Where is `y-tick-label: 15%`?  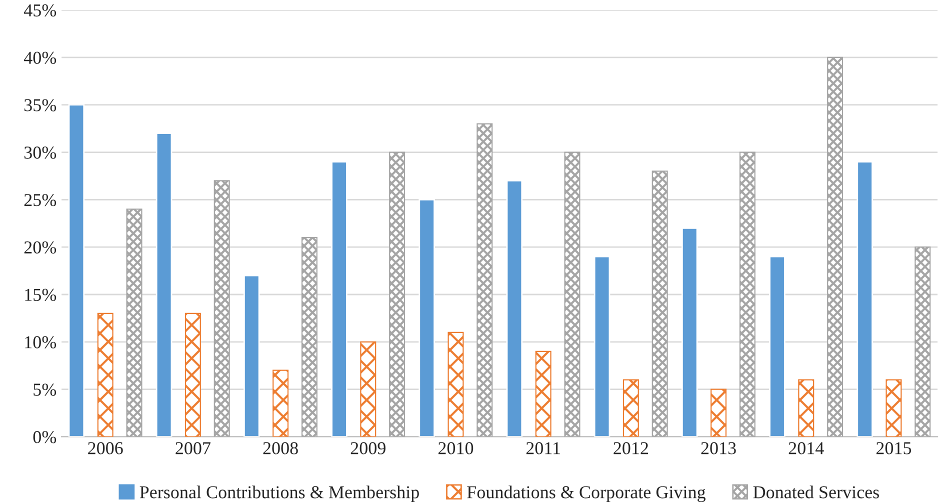
y-tick-label: 15% is located at coordinates (40, 295).